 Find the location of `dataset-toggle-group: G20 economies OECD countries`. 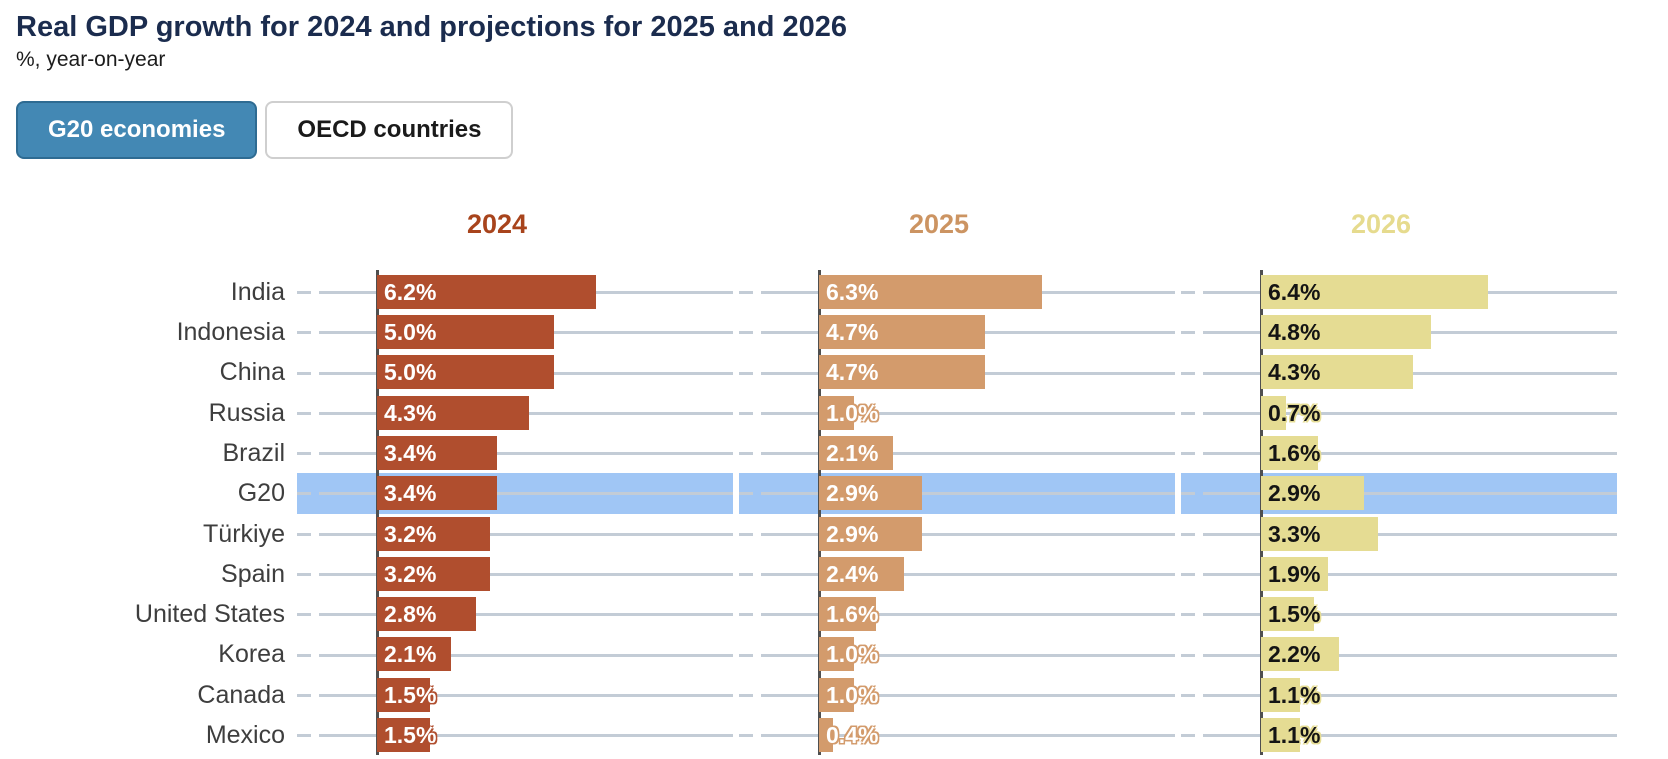

dataset-toggle-group: G20 economies OECD countries is located at coordinates (834, 129).